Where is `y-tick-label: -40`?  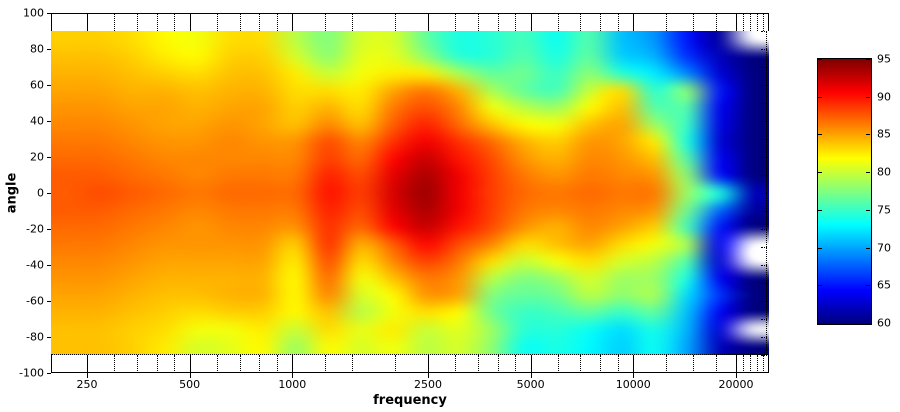 y-tick-label: -40 is located at coordinates (35, 265).